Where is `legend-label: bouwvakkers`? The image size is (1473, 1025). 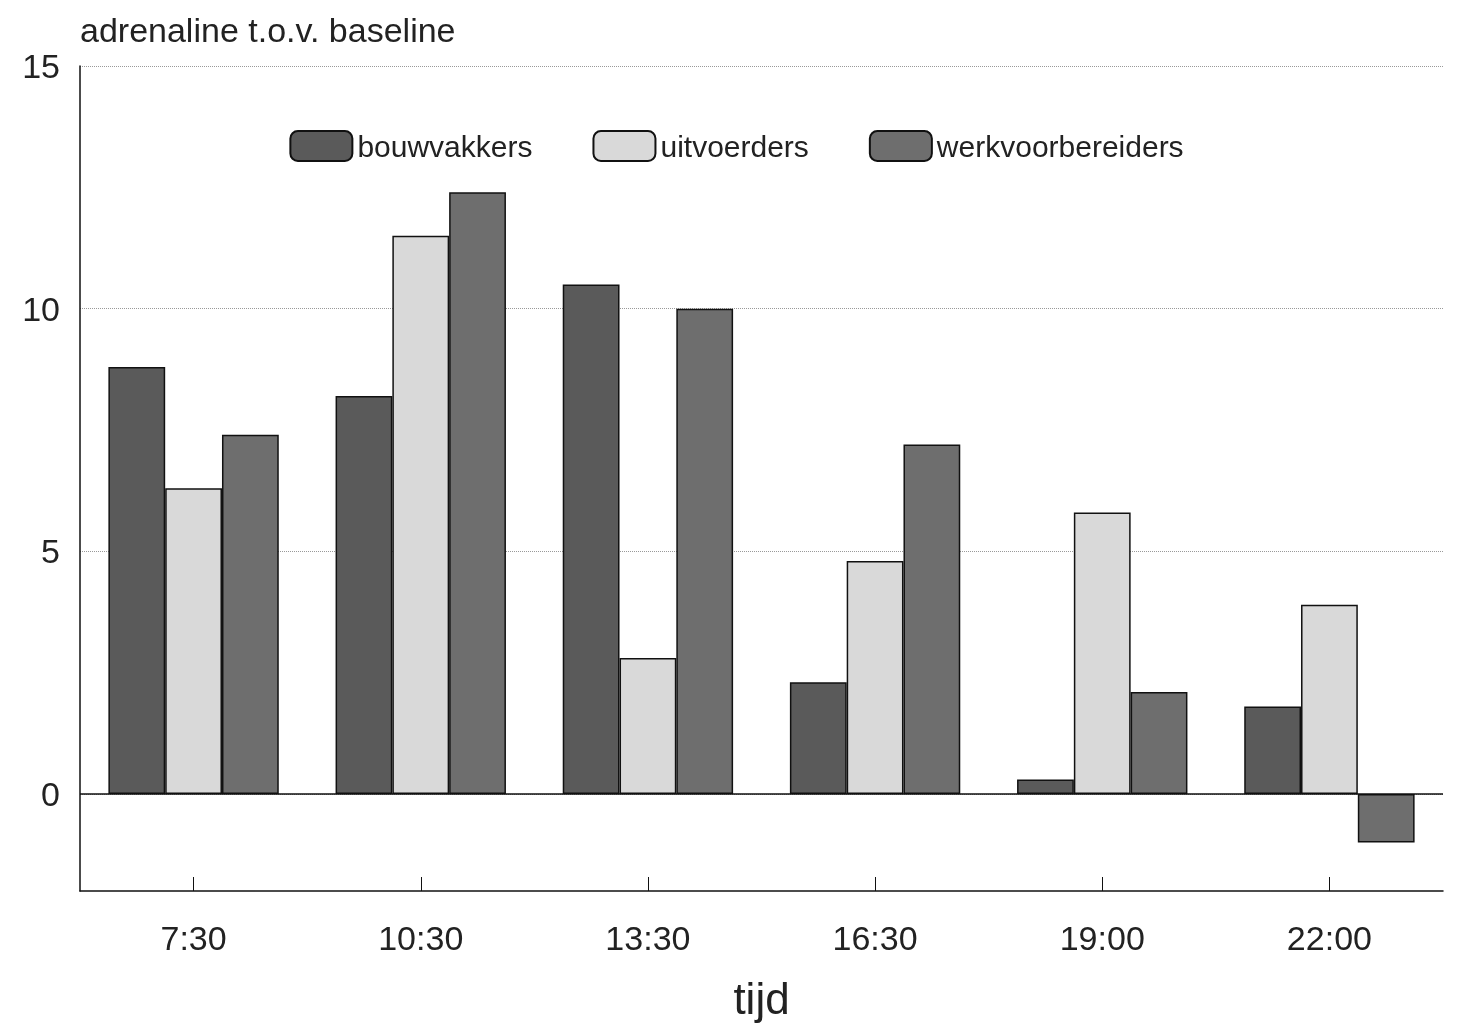 legend-label: bouwvakkers is located at coordinates (445, 146).